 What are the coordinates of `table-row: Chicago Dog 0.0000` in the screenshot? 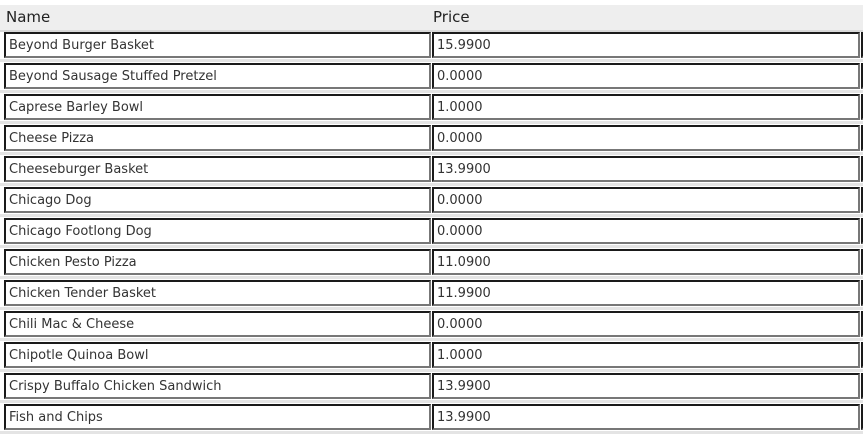 It's located at (431, 201).